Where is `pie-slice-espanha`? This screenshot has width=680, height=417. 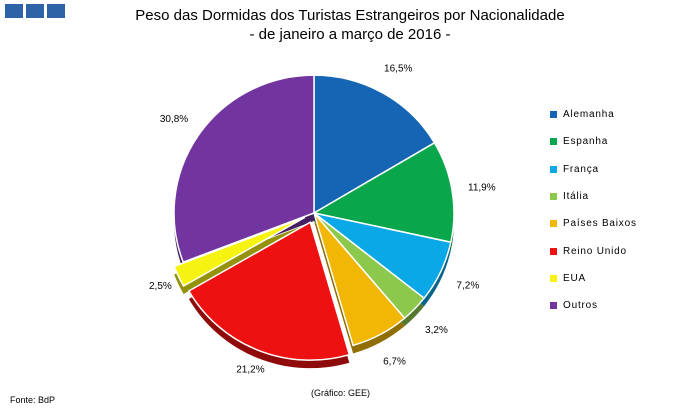 pie-slice-espanha is located at coordinates (383, 192).